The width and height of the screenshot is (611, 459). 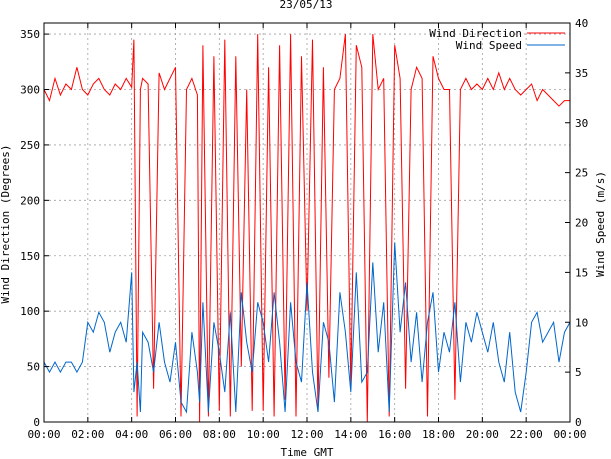 I want to click on y-tick-label: 300, so click(x=30, y=90).